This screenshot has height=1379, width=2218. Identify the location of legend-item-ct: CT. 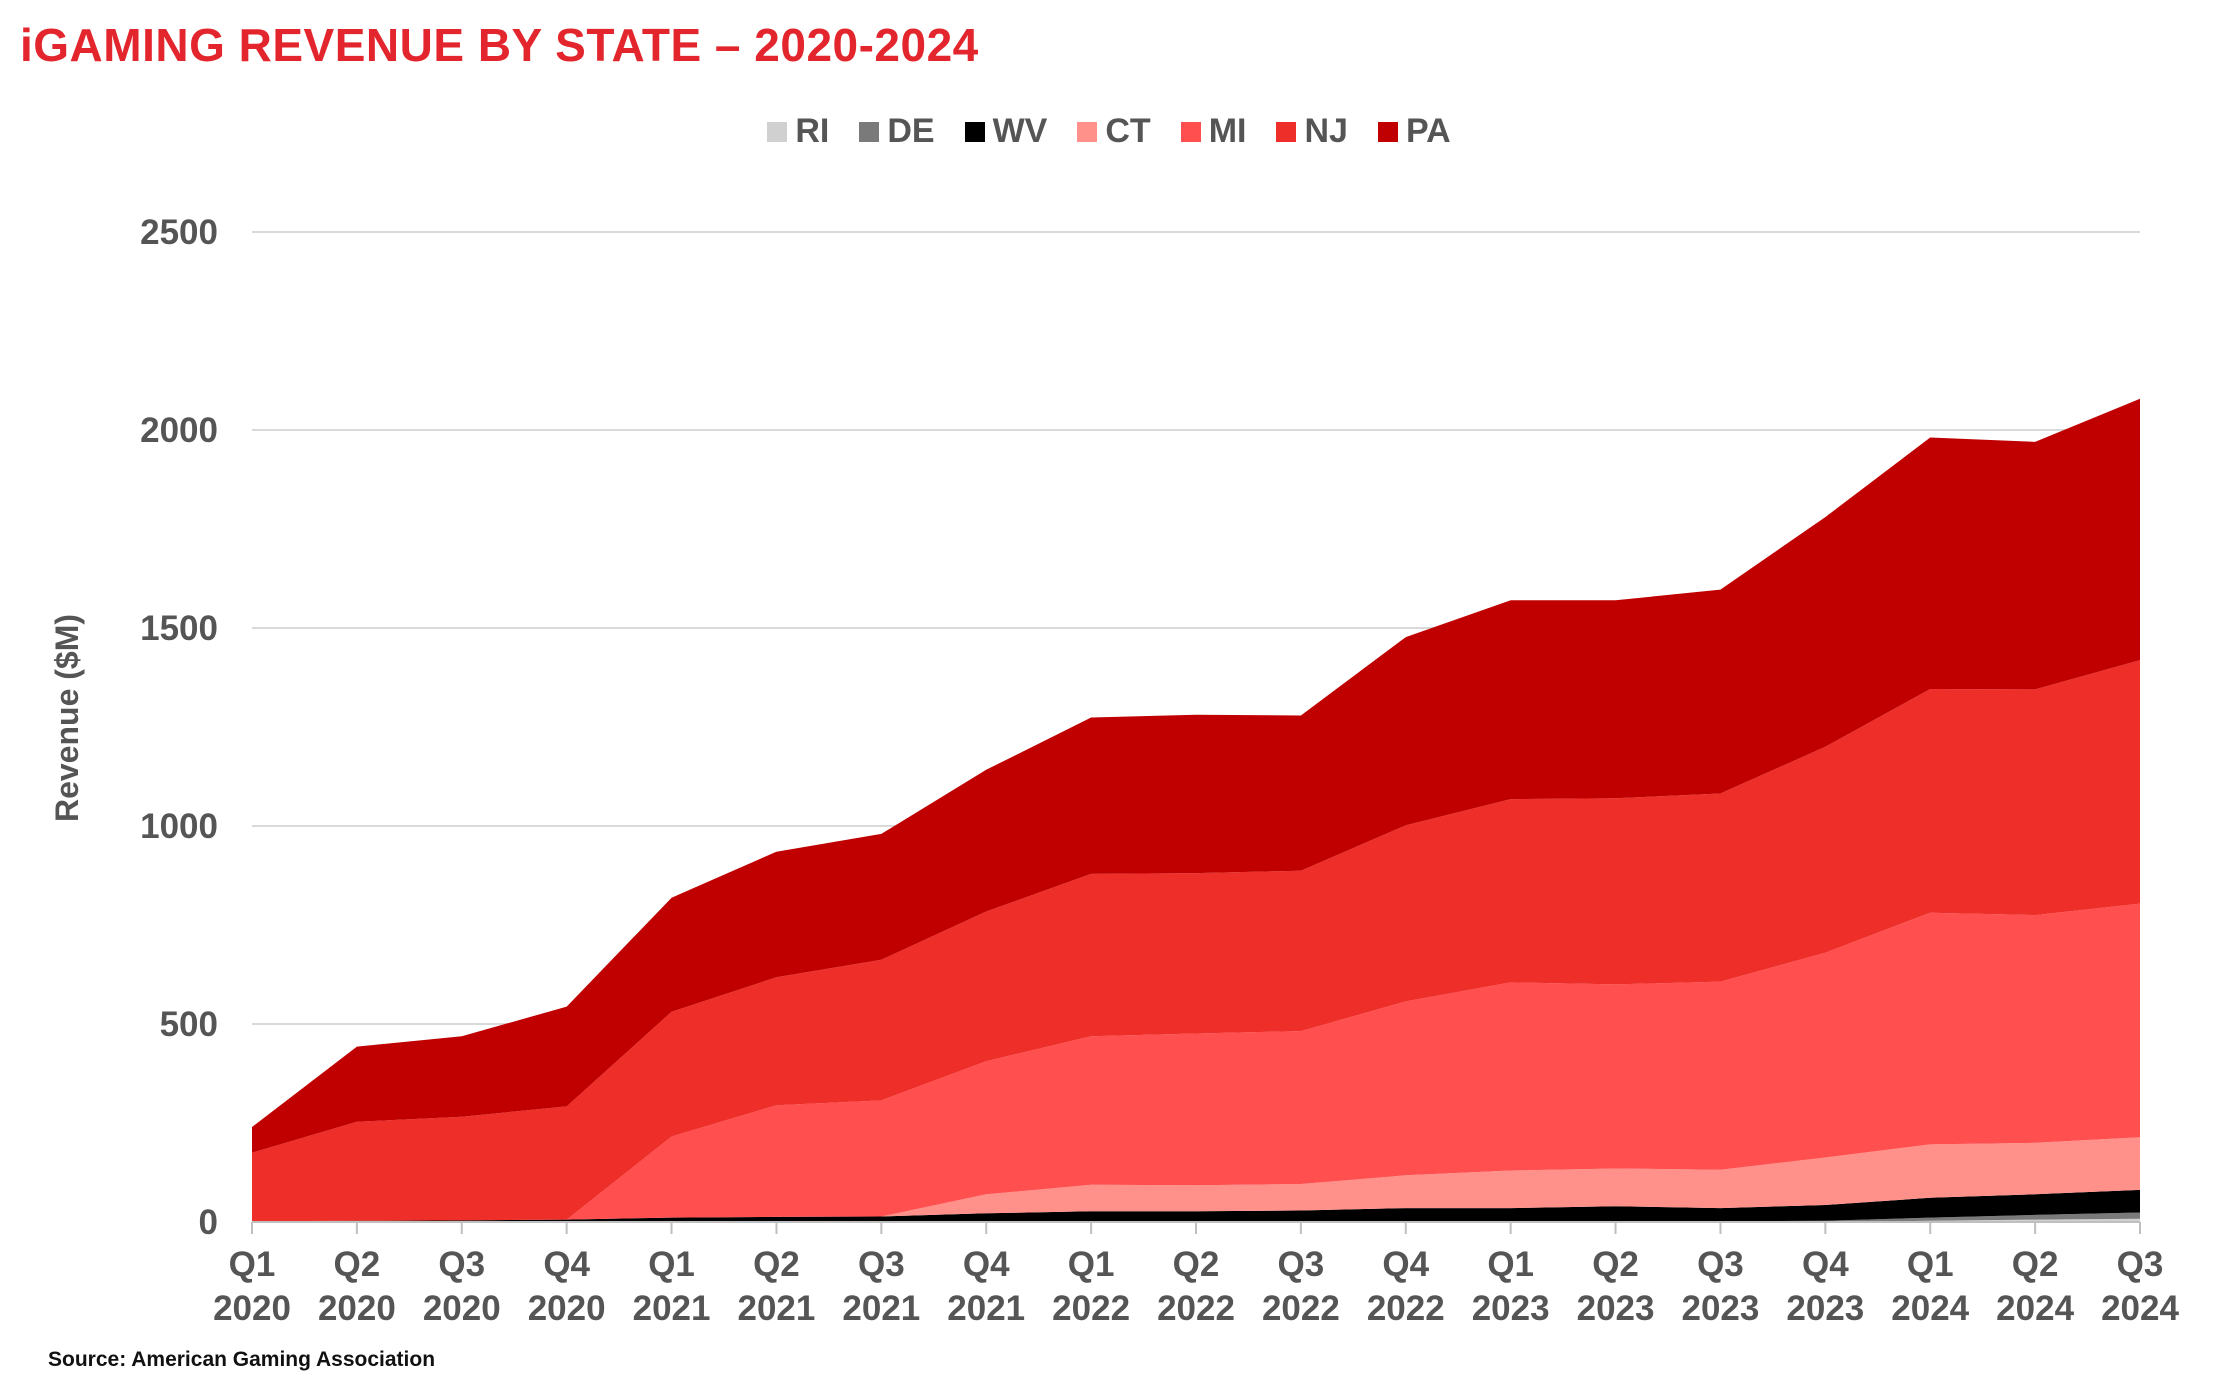
(1114, 131).